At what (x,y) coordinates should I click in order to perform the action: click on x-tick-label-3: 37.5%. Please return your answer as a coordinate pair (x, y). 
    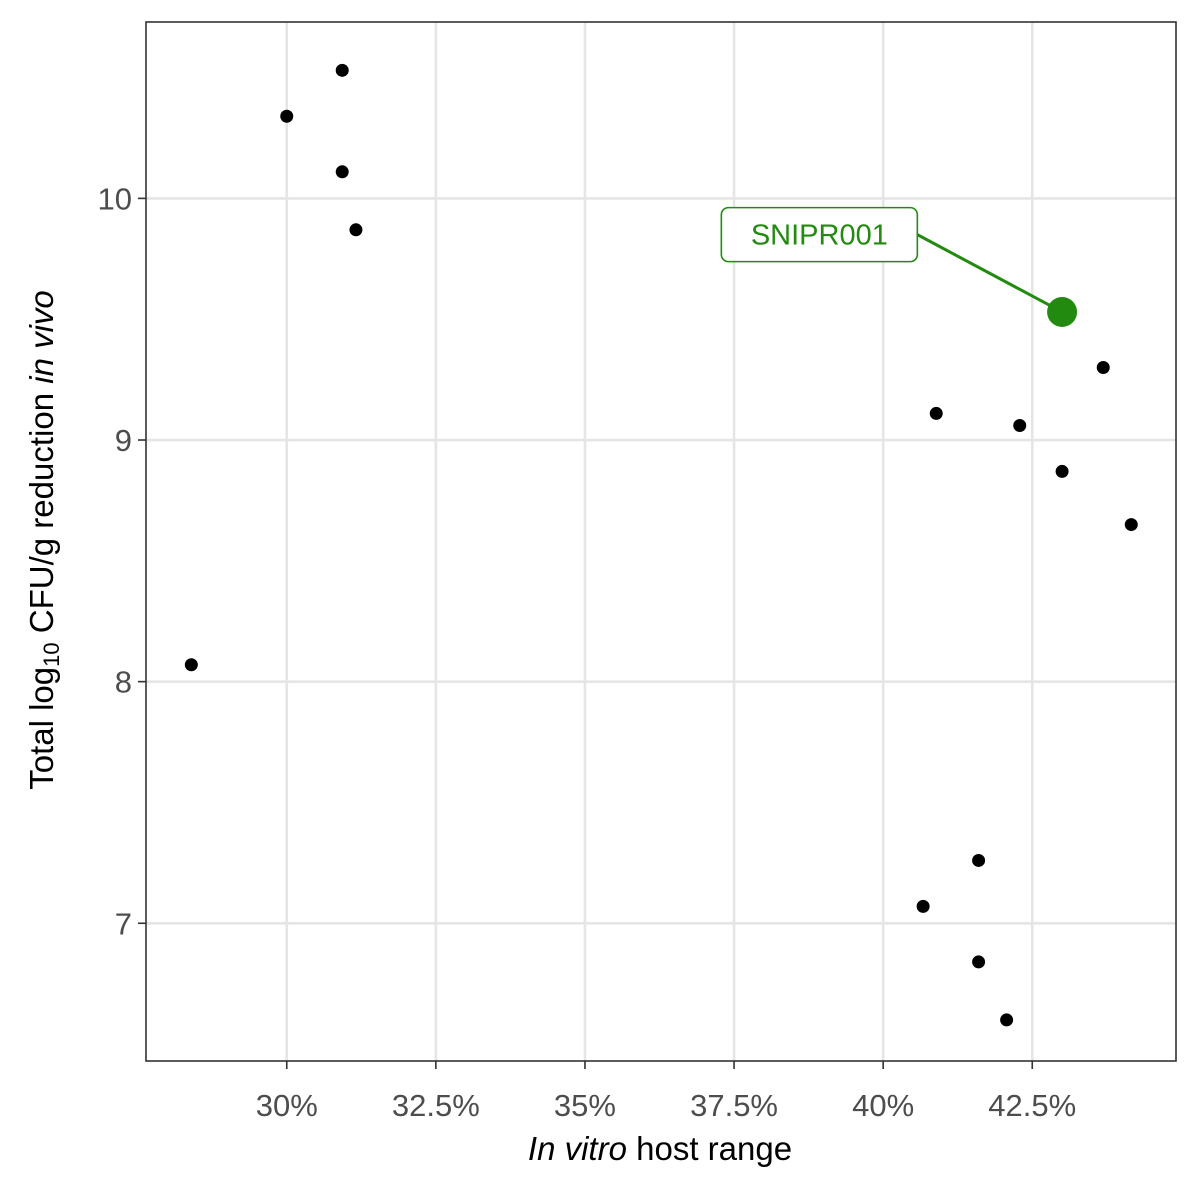
    Looking at the image, I should click on (734, 1105).